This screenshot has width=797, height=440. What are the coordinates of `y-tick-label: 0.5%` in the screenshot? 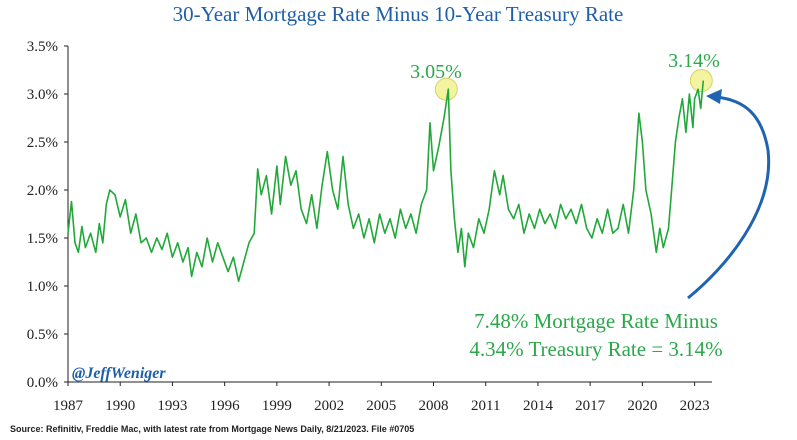 It's located at (42, 335).